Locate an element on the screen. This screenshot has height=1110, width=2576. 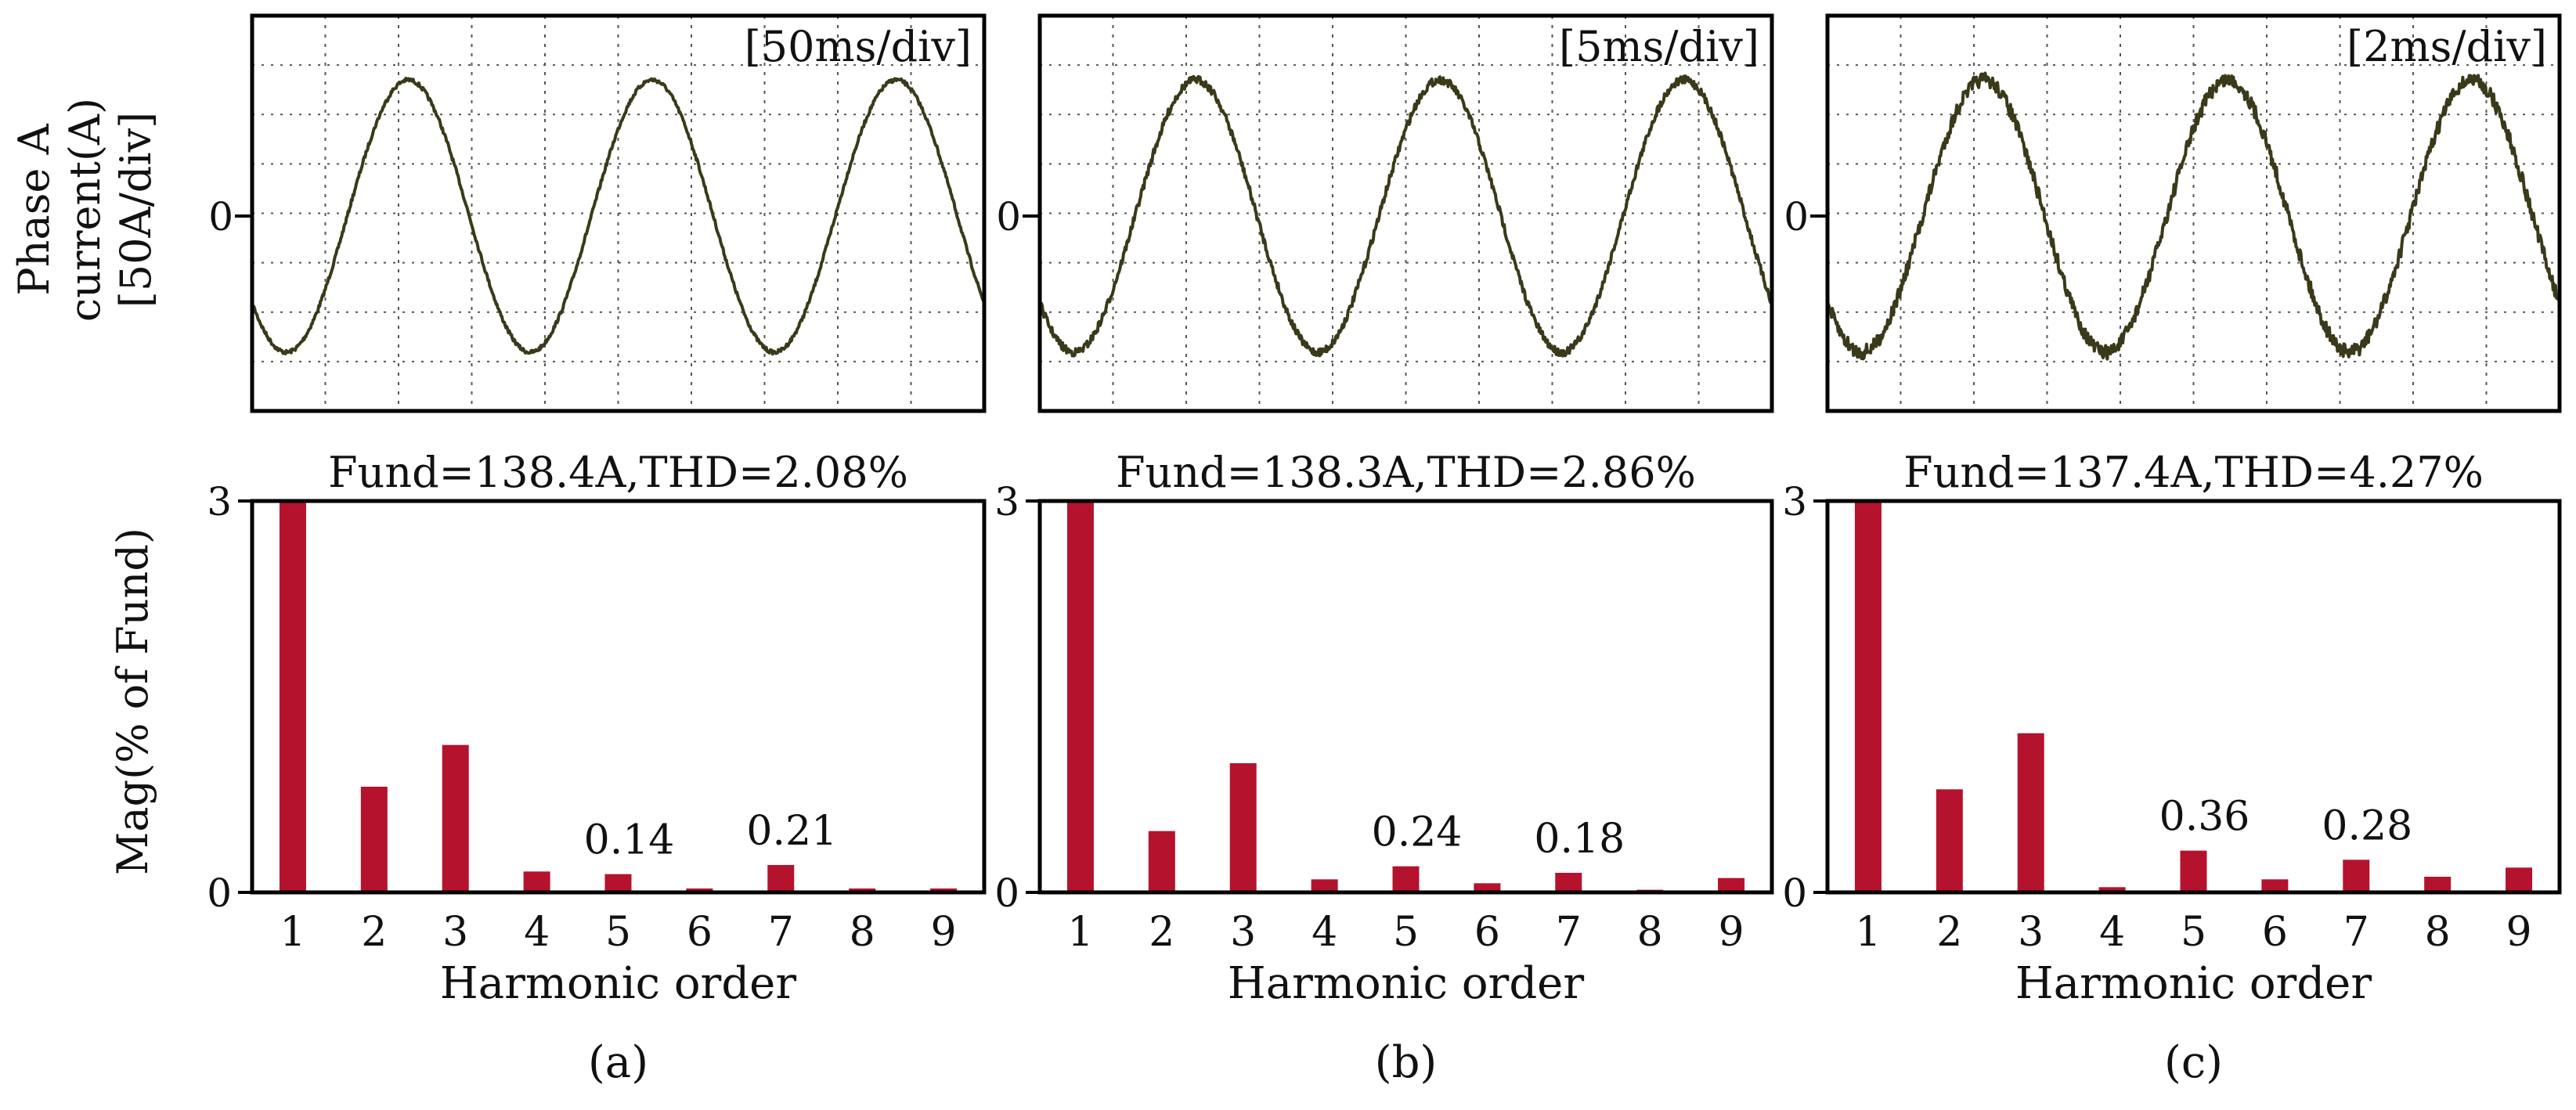
harmonic-title: Fund=137.4A,THD=4.27% is located at coordinates (2193, 472).